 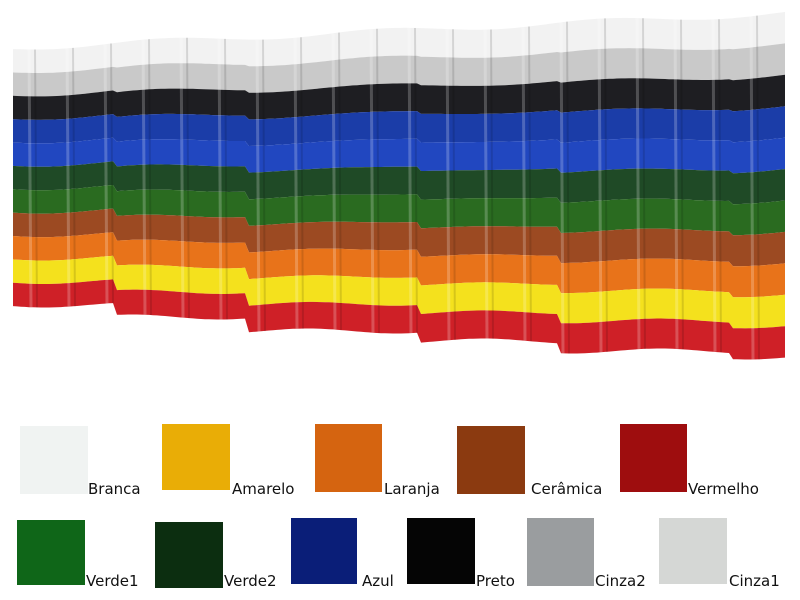 I want to click on stripe-yellow, so click(x=399, y=292).